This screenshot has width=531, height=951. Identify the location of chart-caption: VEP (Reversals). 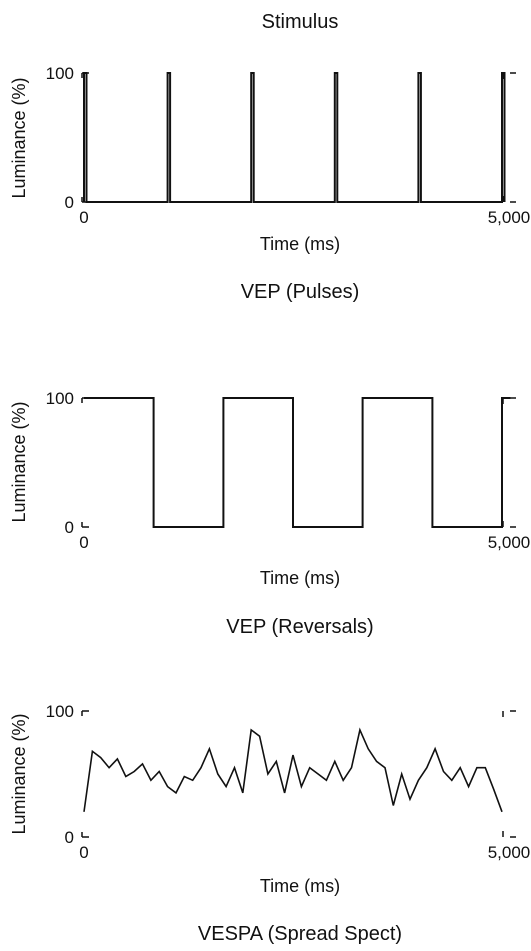
(299, 627).